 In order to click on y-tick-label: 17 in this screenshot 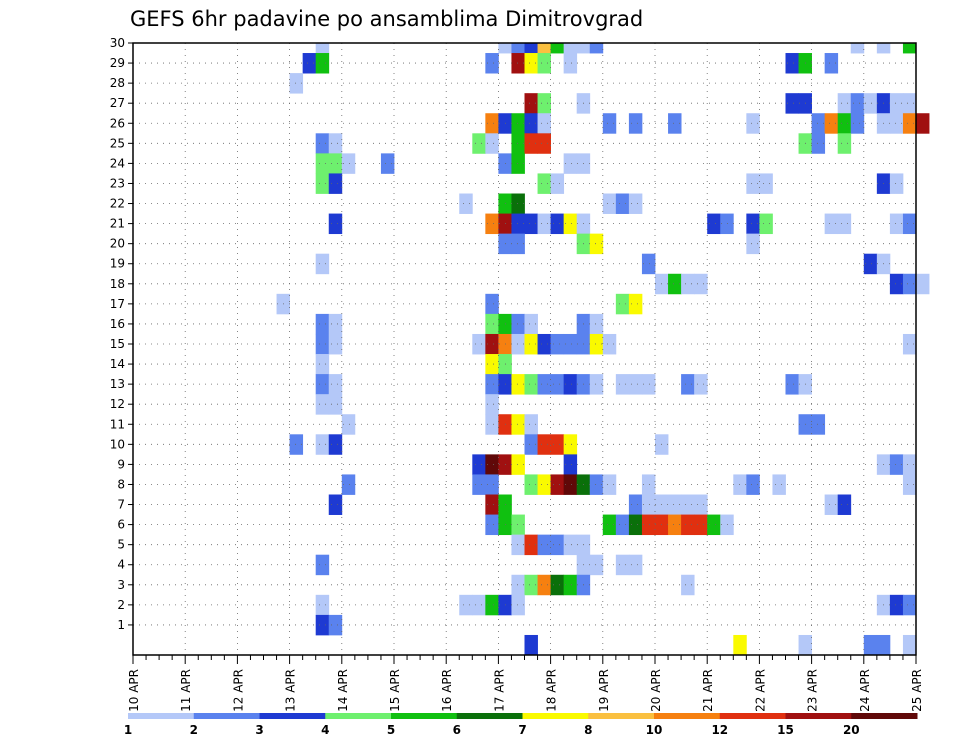, I will do `click(117, 304)`.